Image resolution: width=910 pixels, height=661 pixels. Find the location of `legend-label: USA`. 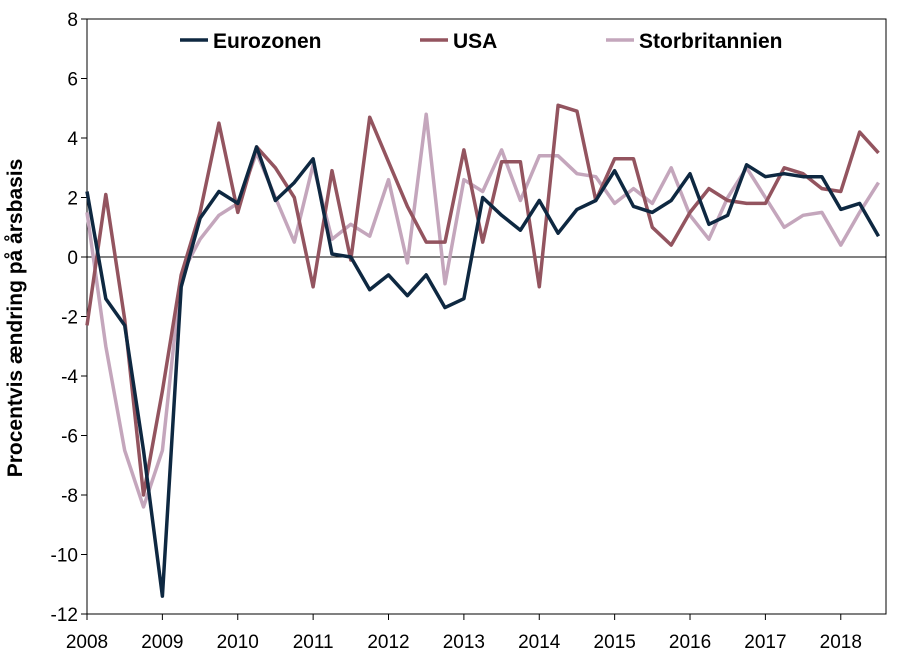

legend-label: USA is located at coordinates (475, 41).